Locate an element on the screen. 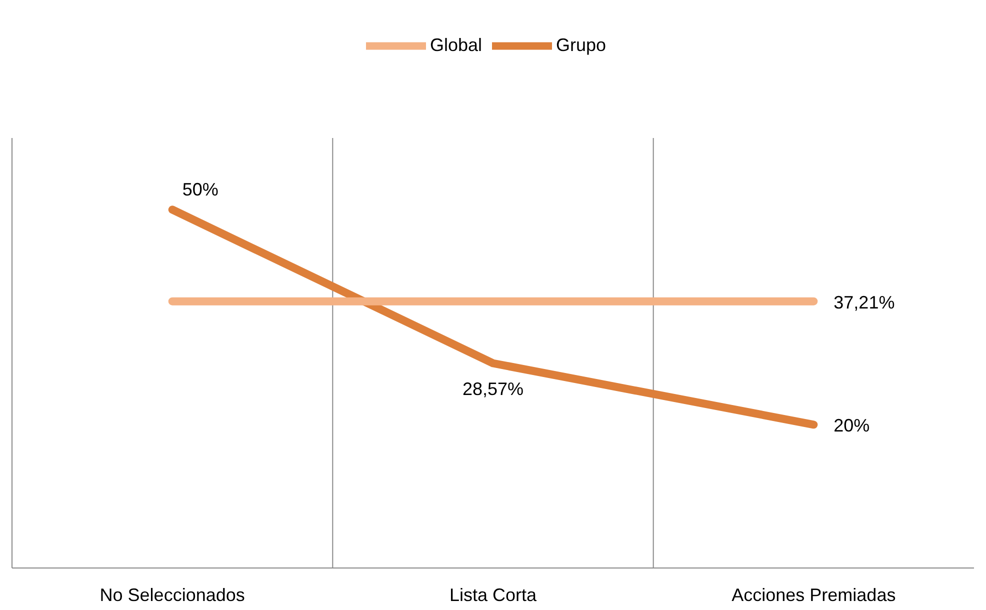 The height and width of the screenshot is (610, 986). legend-label: Global is located at coordinates (456, 44).